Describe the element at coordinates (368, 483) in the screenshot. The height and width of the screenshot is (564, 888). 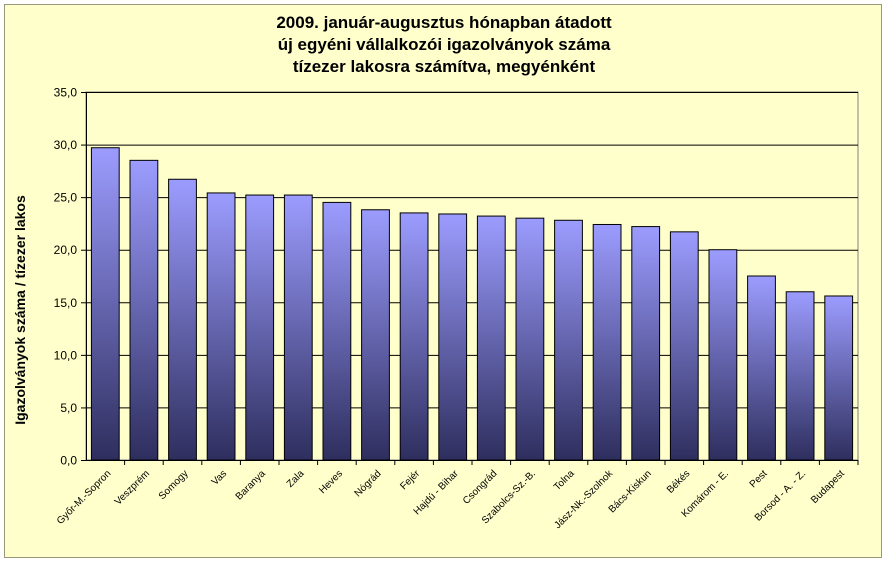
I see `x-tick-label: Nógrád` at that location.